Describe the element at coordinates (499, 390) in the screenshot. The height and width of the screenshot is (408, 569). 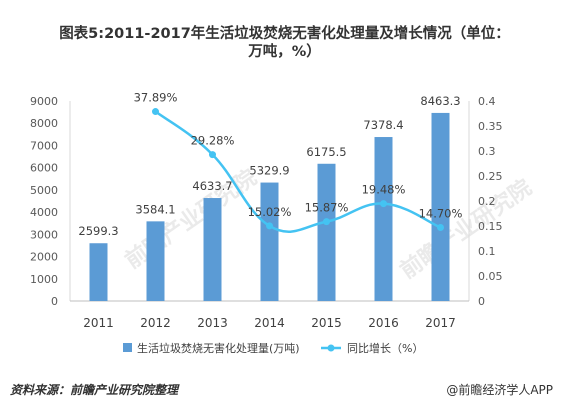
I see `brand-credit: @前瞻经济学人APP` at that location.